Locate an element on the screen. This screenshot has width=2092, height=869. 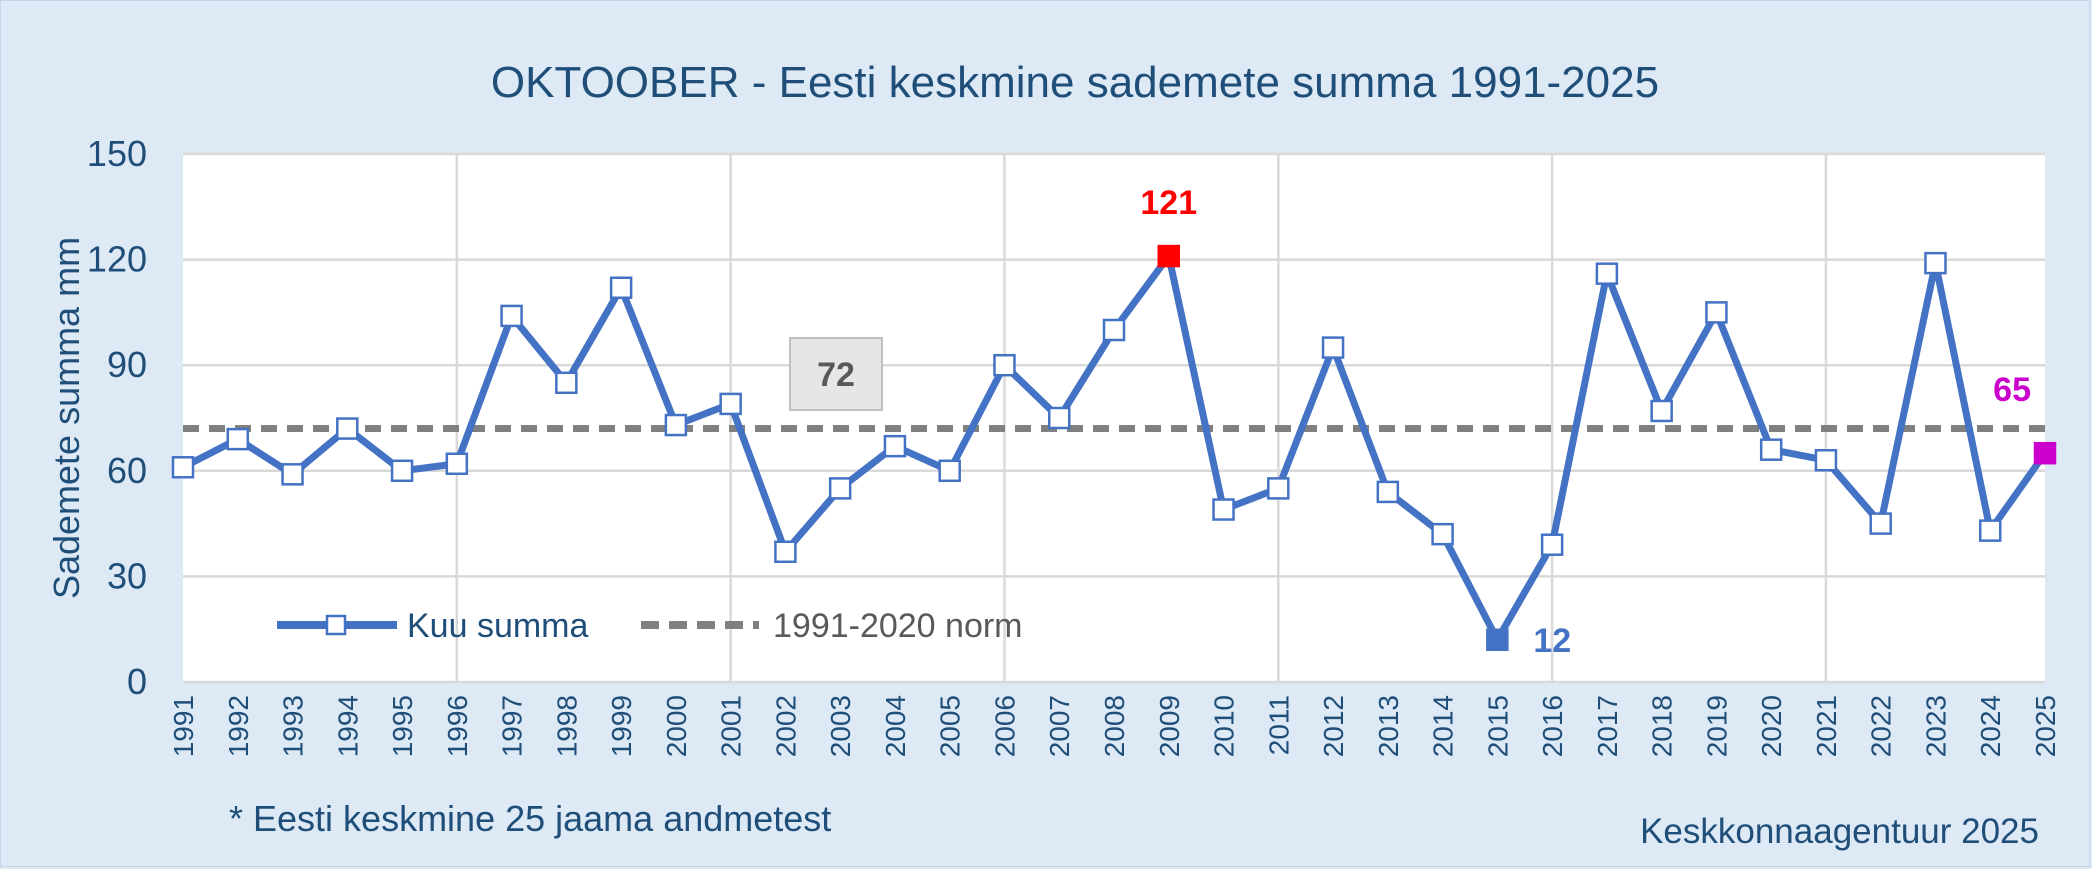
x-tick-label: 2019 is located at coordinates (1716, 726).